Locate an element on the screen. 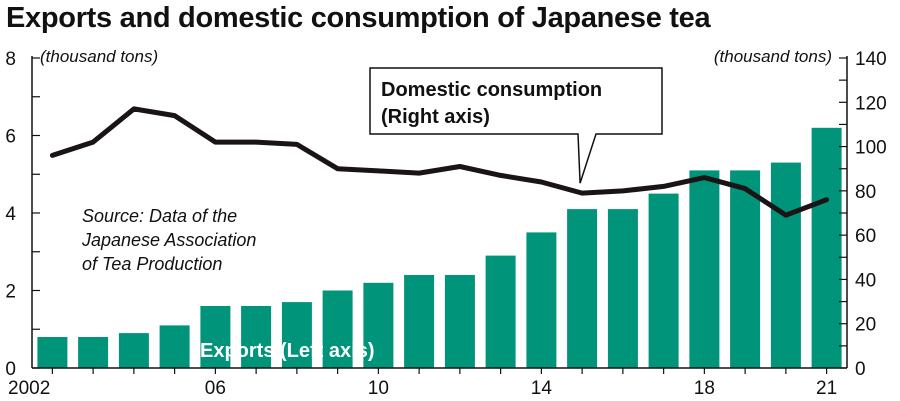 This screenshot has height=401, width=900. exports-bar-2010 is located at coordinates (378, 325).